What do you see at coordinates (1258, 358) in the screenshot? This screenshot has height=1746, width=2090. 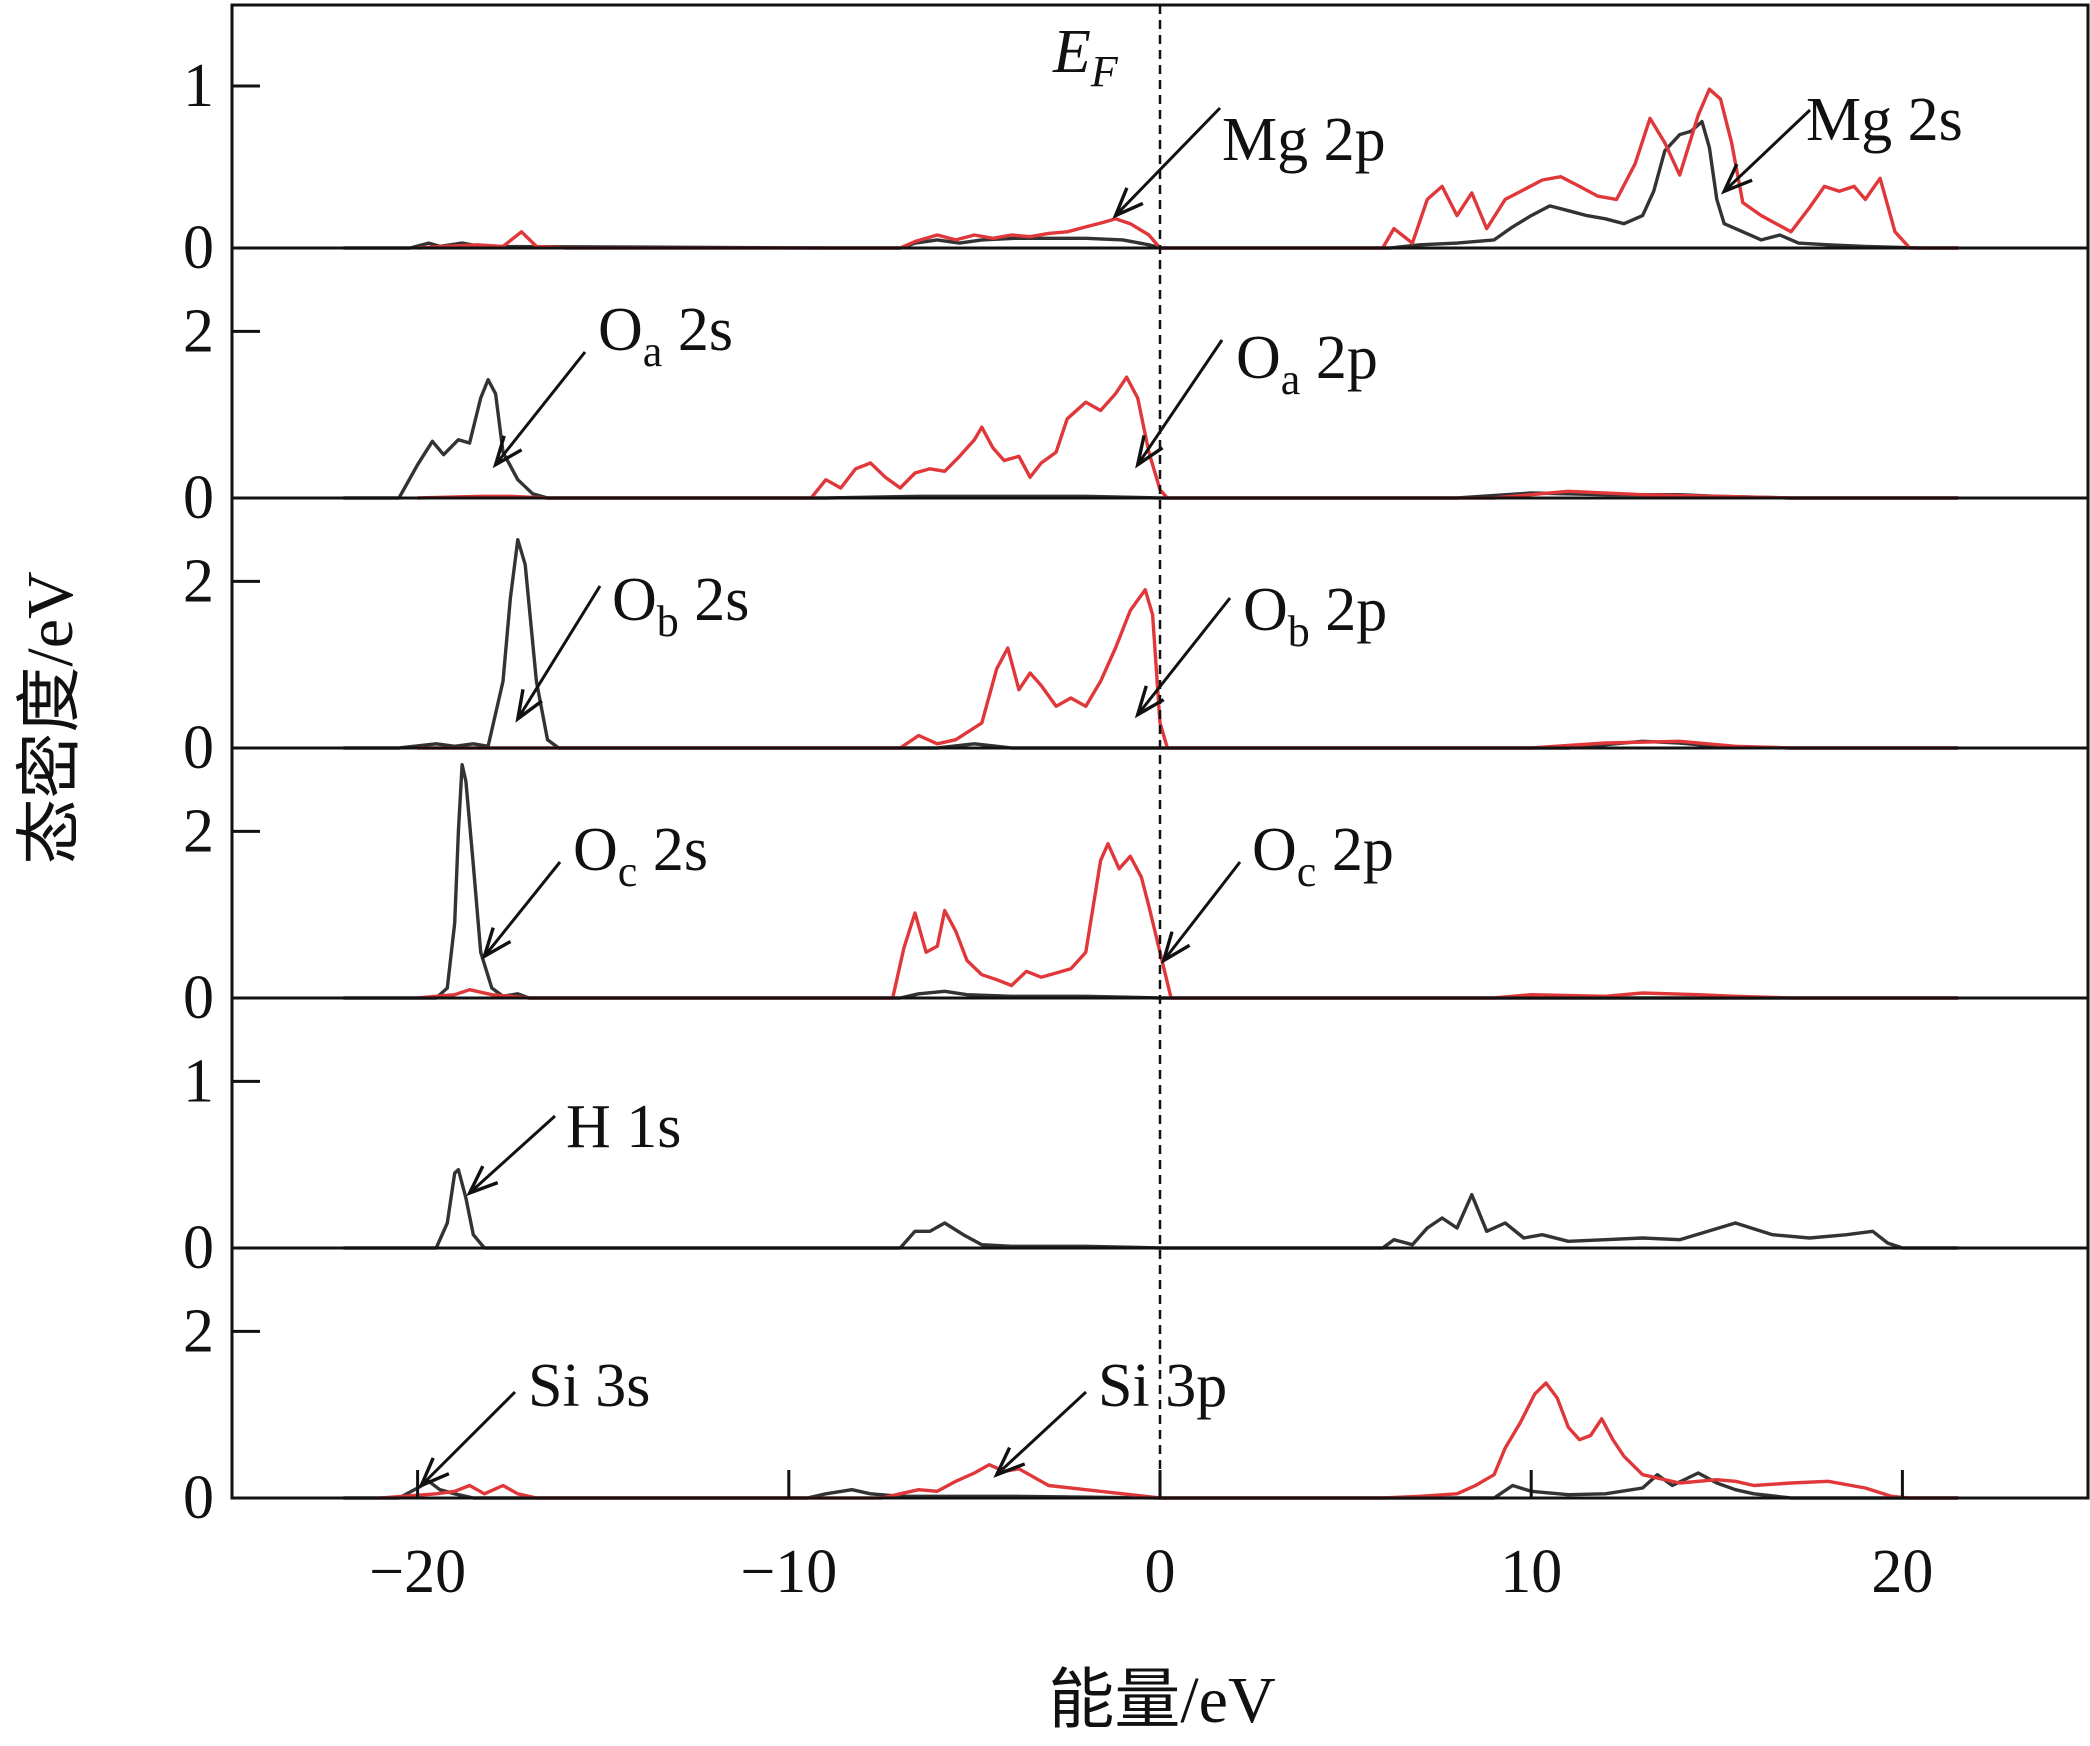 I see `annotation-main-oa-2p: O` at bounding box center [1258, 358].